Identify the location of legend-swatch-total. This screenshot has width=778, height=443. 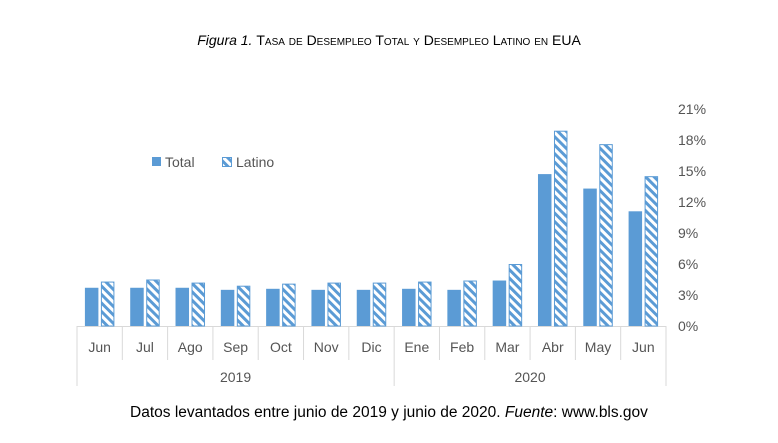
(156, 161).